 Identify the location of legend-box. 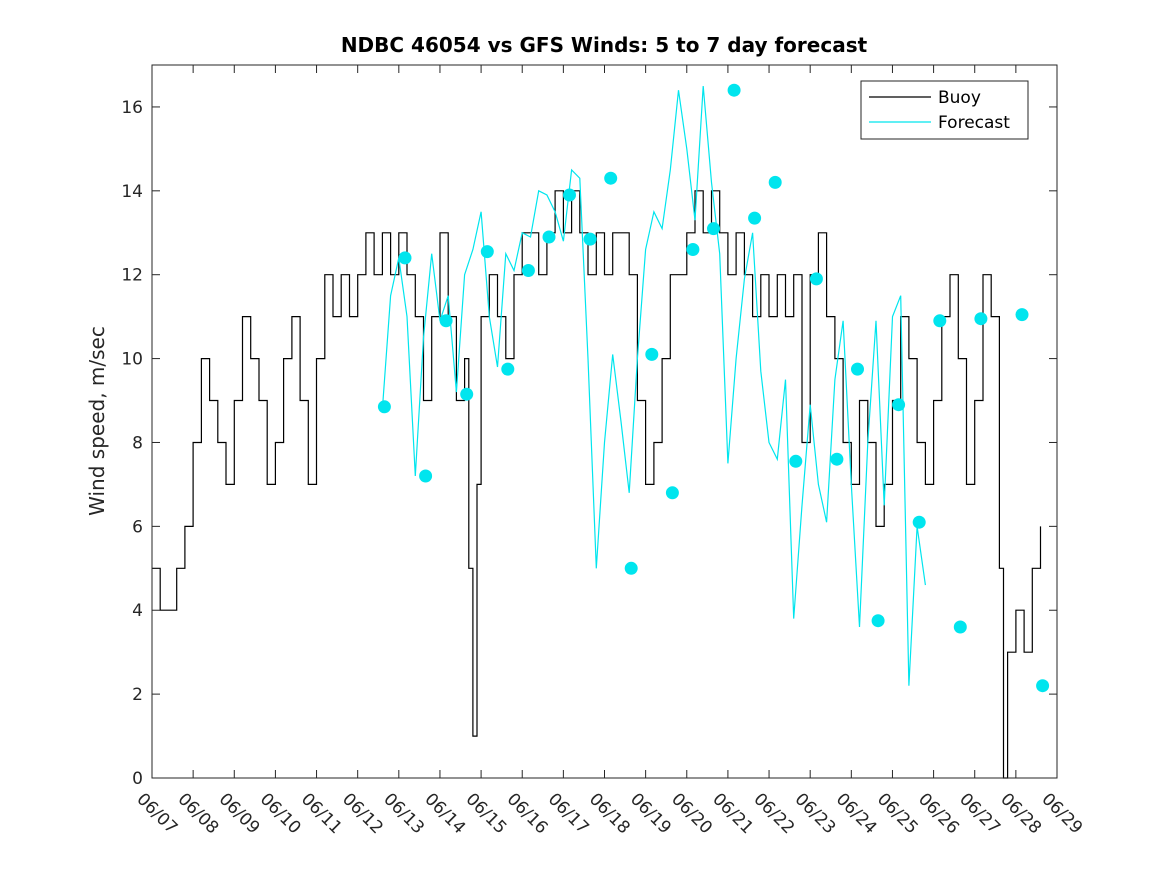
(944, 110).